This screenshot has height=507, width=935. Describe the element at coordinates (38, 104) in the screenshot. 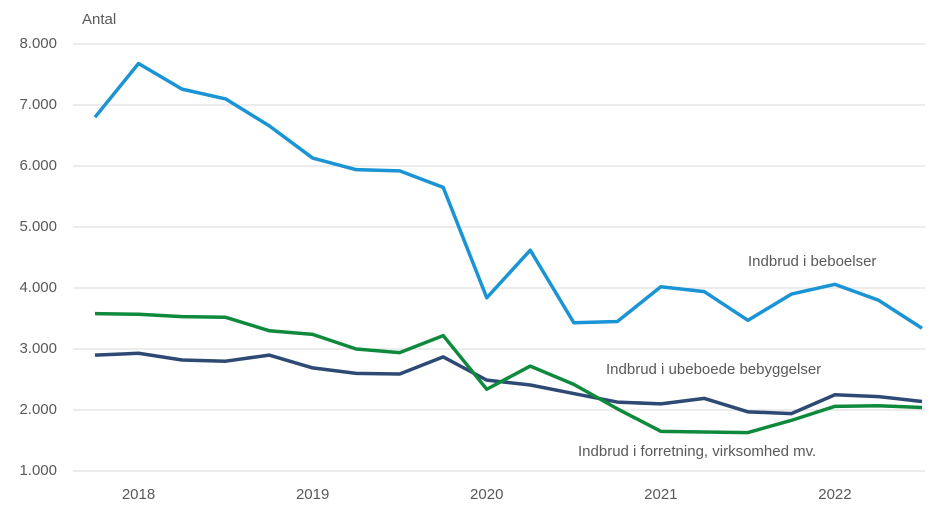

I see `y-tick-label: 7.000` at that location.